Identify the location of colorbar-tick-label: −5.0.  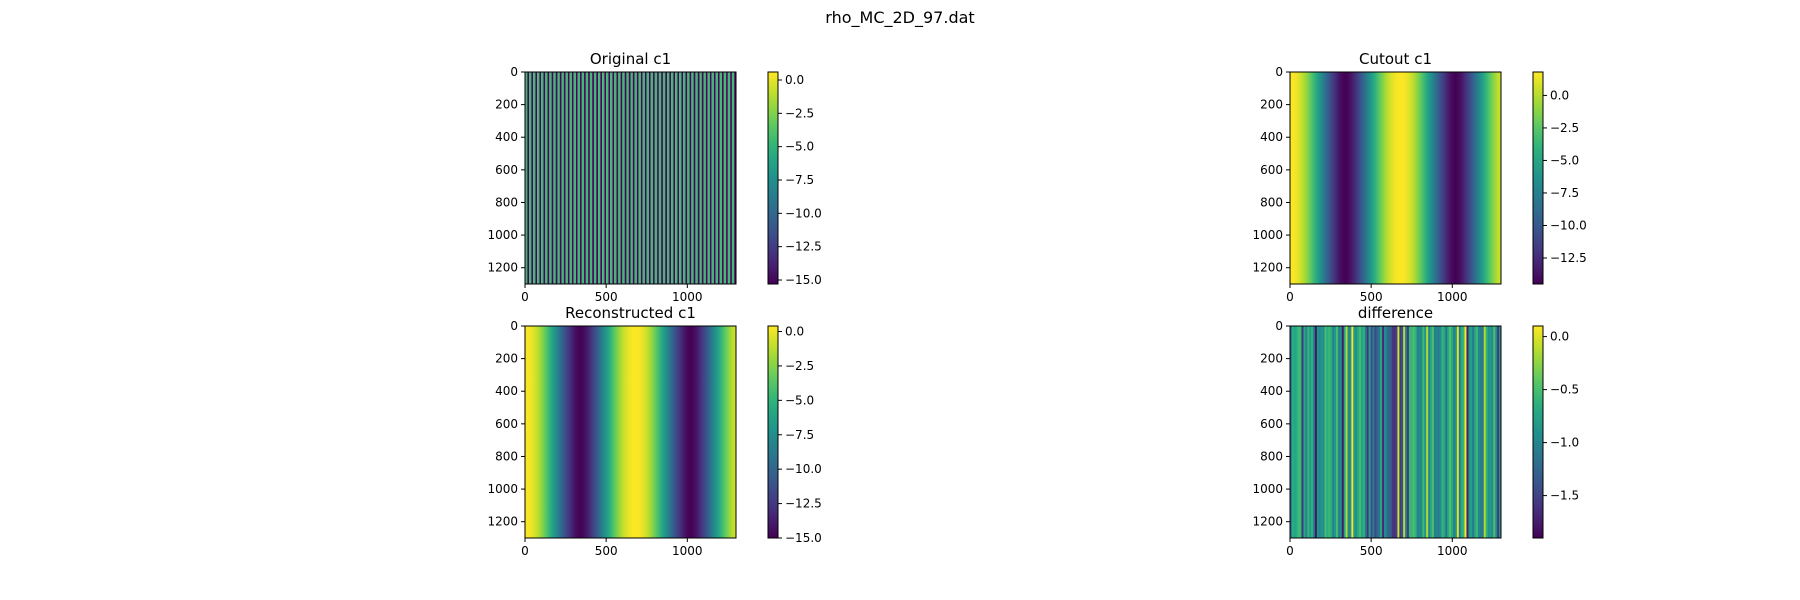
(1564, 160).